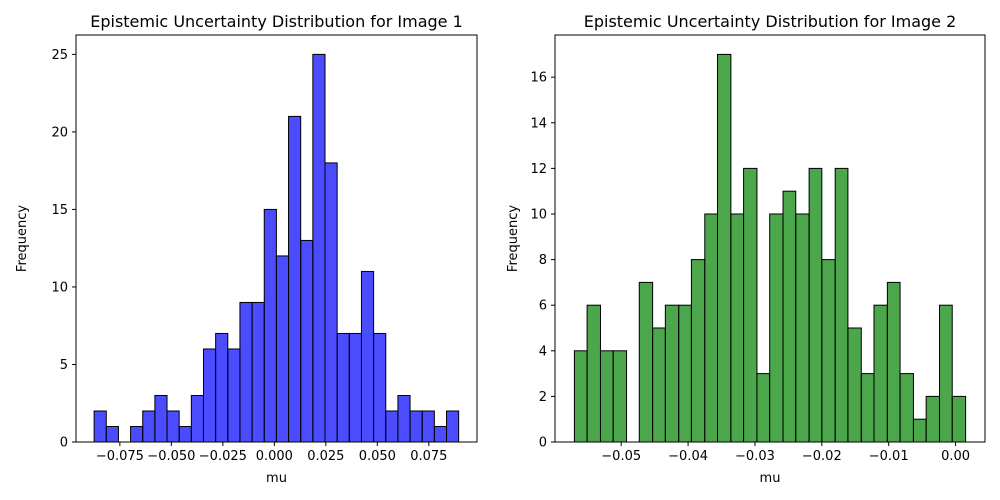  What do you see at coordinates (120, 456) in the screenshot?
I see `x-tick-label: −0.075` at bounding box center [120, 456].